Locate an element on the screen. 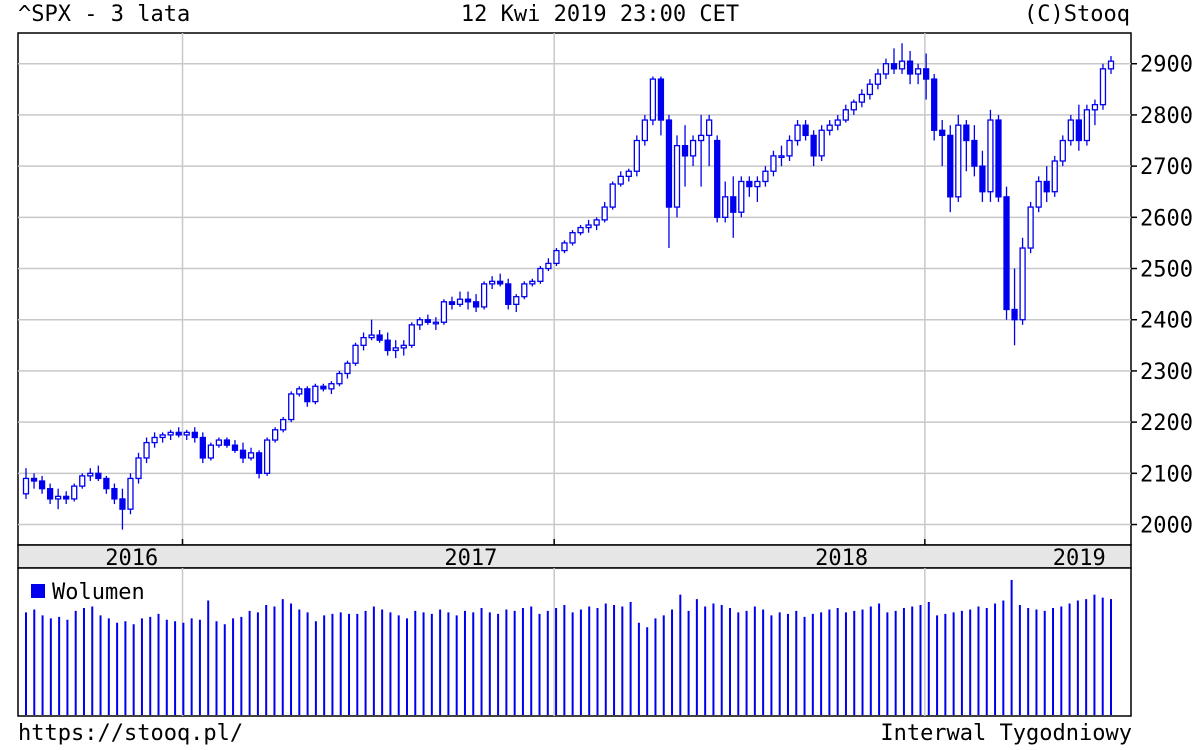 The image size is (1200, 750). y-tick-label: 2800 is located at coordinates (1166, 116).